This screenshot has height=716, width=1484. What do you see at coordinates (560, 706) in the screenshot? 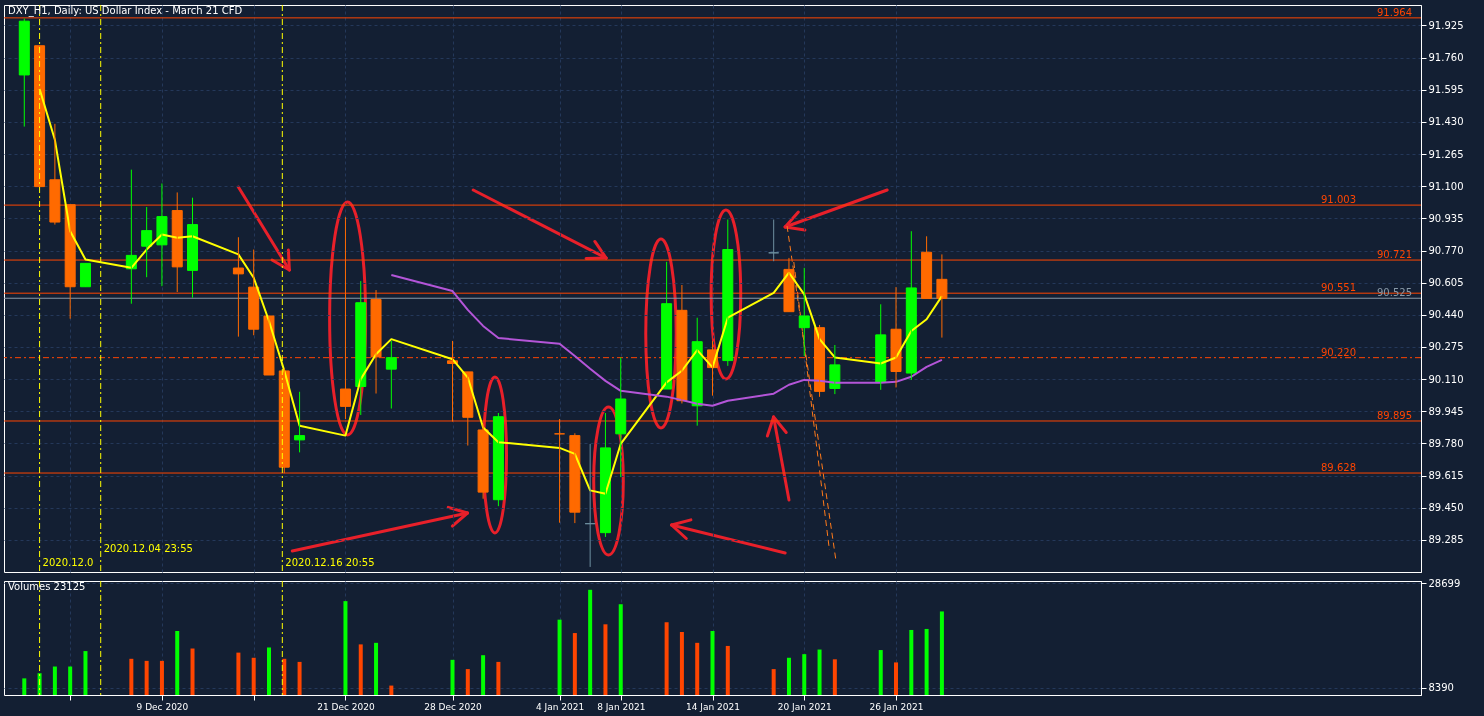
I see `x-tick-label: 4 Jan 2021` at bounding box center [560, 706].